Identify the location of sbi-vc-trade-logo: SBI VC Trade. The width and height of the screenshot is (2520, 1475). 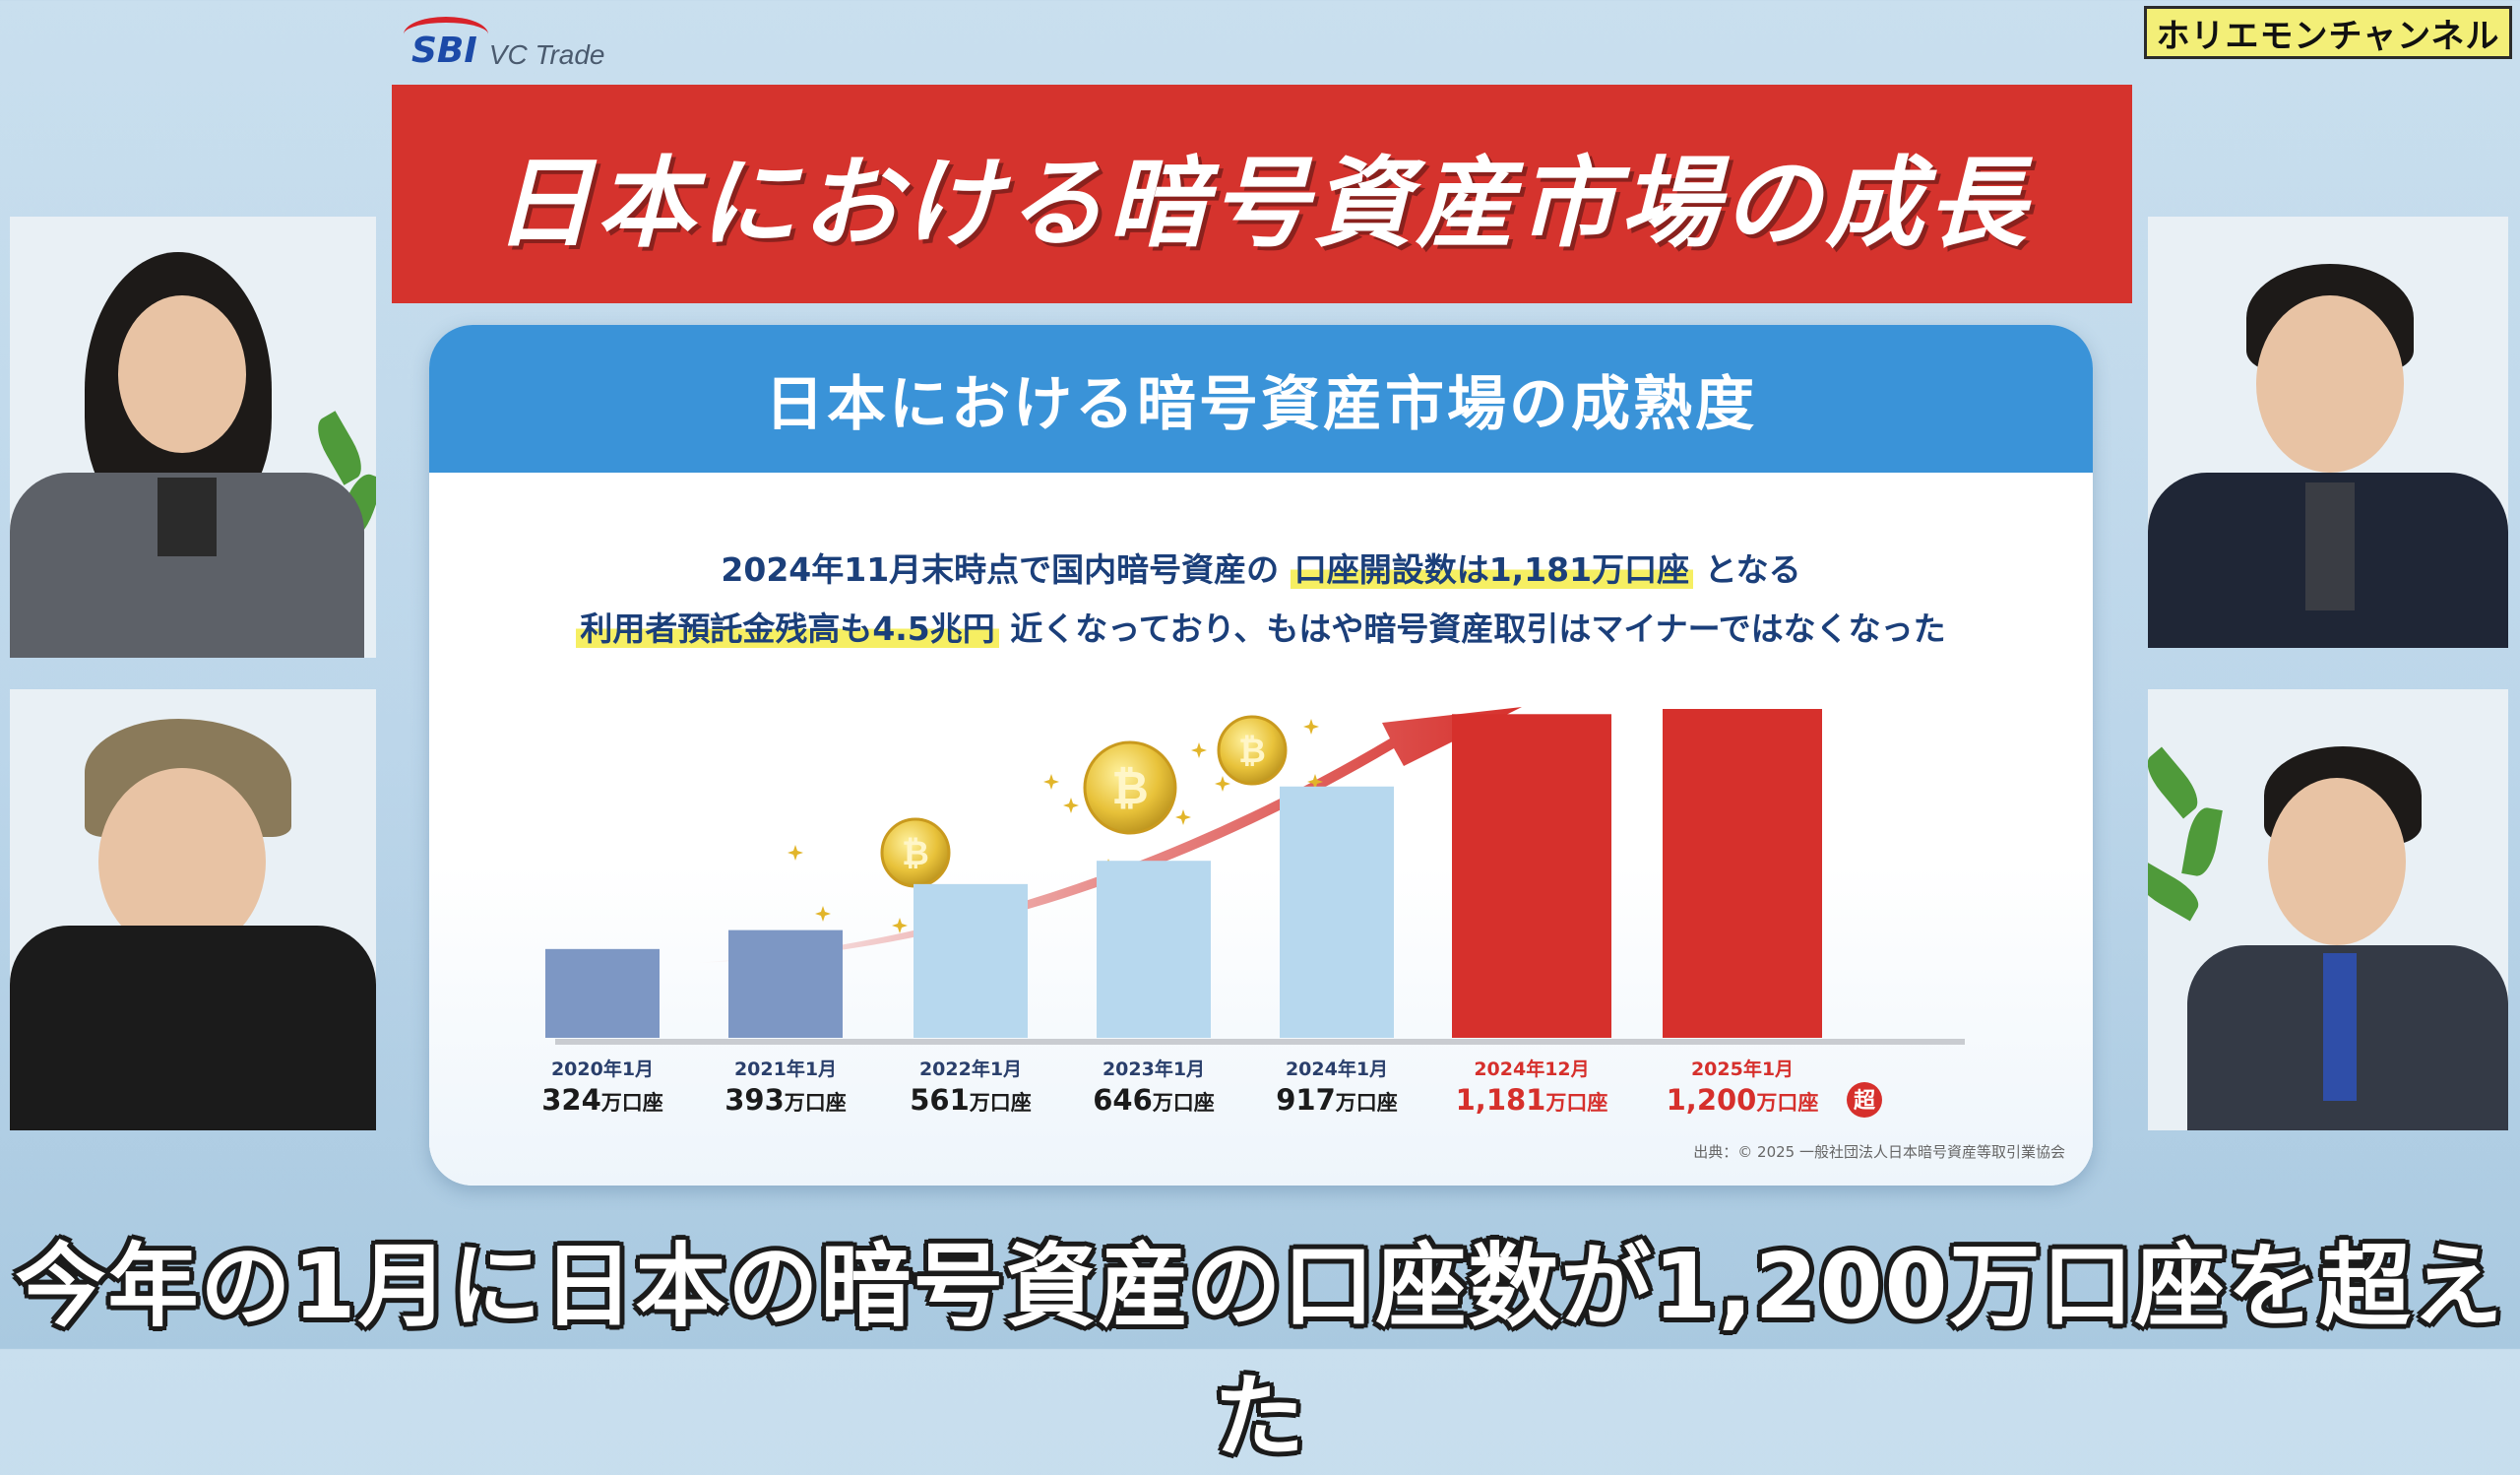
(504, 44).